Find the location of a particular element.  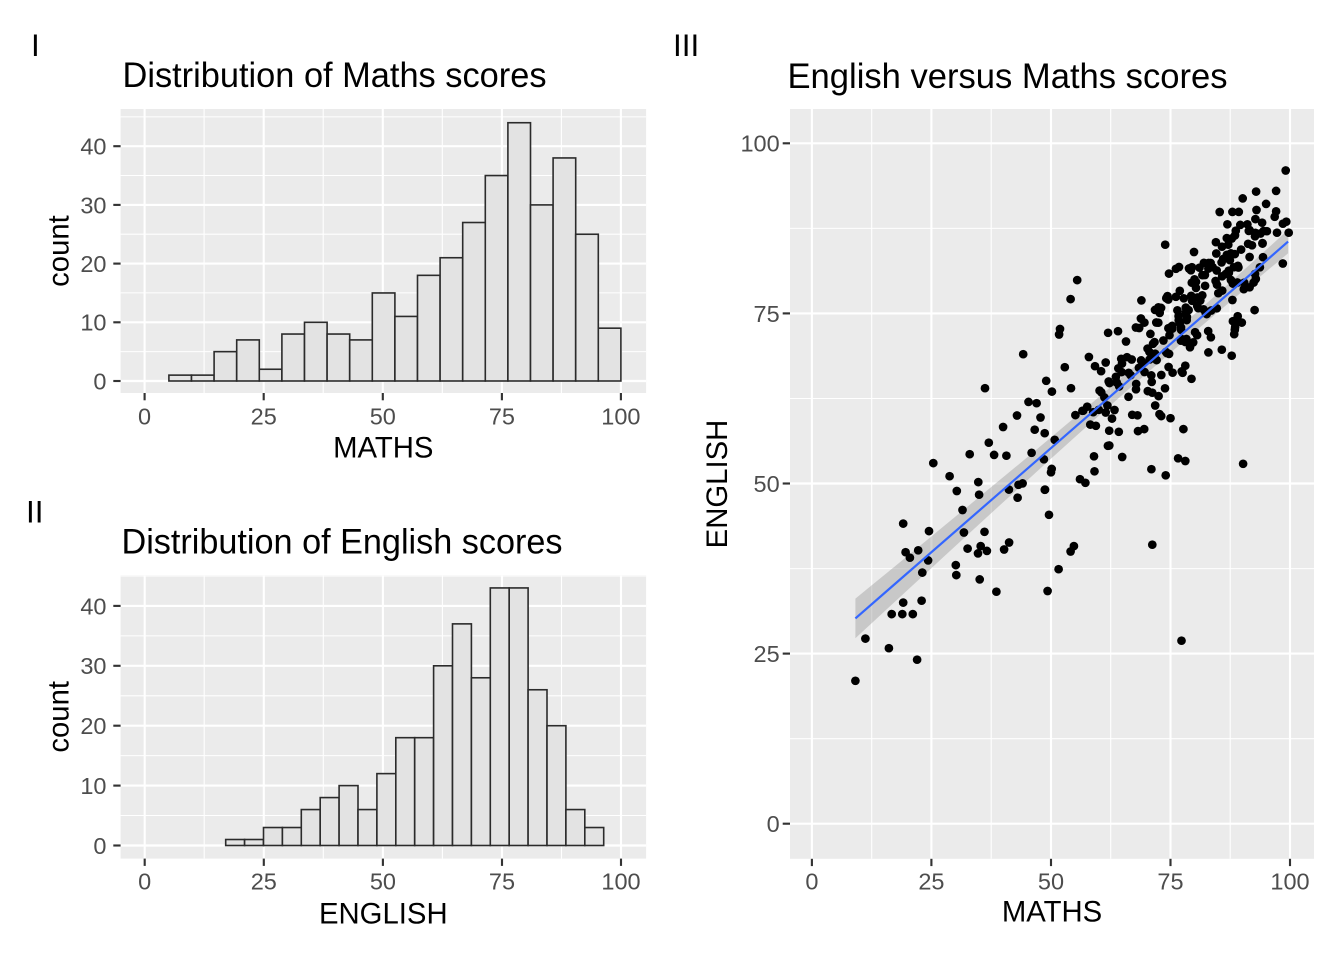

svg-text: II is located at coordinates (35, 512).